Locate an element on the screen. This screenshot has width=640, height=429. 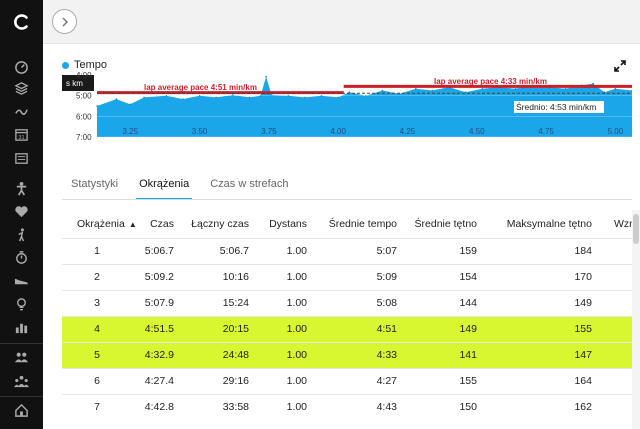
tab-zones: Czas w strefach is located at coordinates (249, 184).